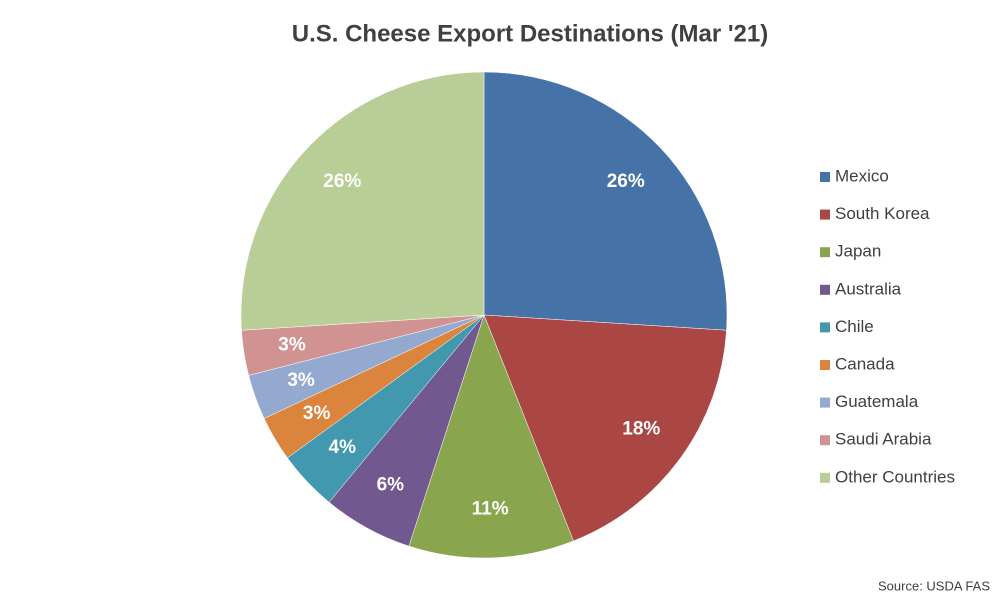  What do you see at coordinates (343, 447) in the screenshot?
I see `data-label: 4%` at bounding box center [343, 447].